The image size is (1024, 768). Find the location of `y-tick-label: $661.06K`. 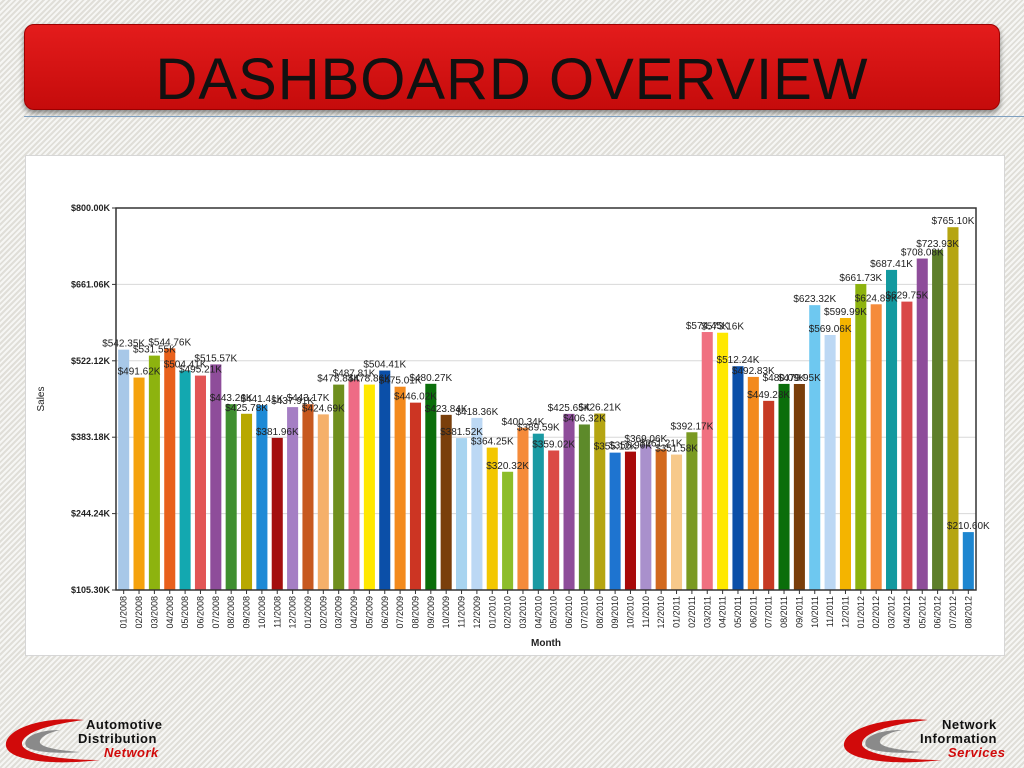

y-tick-label: $661.06K is located at coordinates (91, 284).